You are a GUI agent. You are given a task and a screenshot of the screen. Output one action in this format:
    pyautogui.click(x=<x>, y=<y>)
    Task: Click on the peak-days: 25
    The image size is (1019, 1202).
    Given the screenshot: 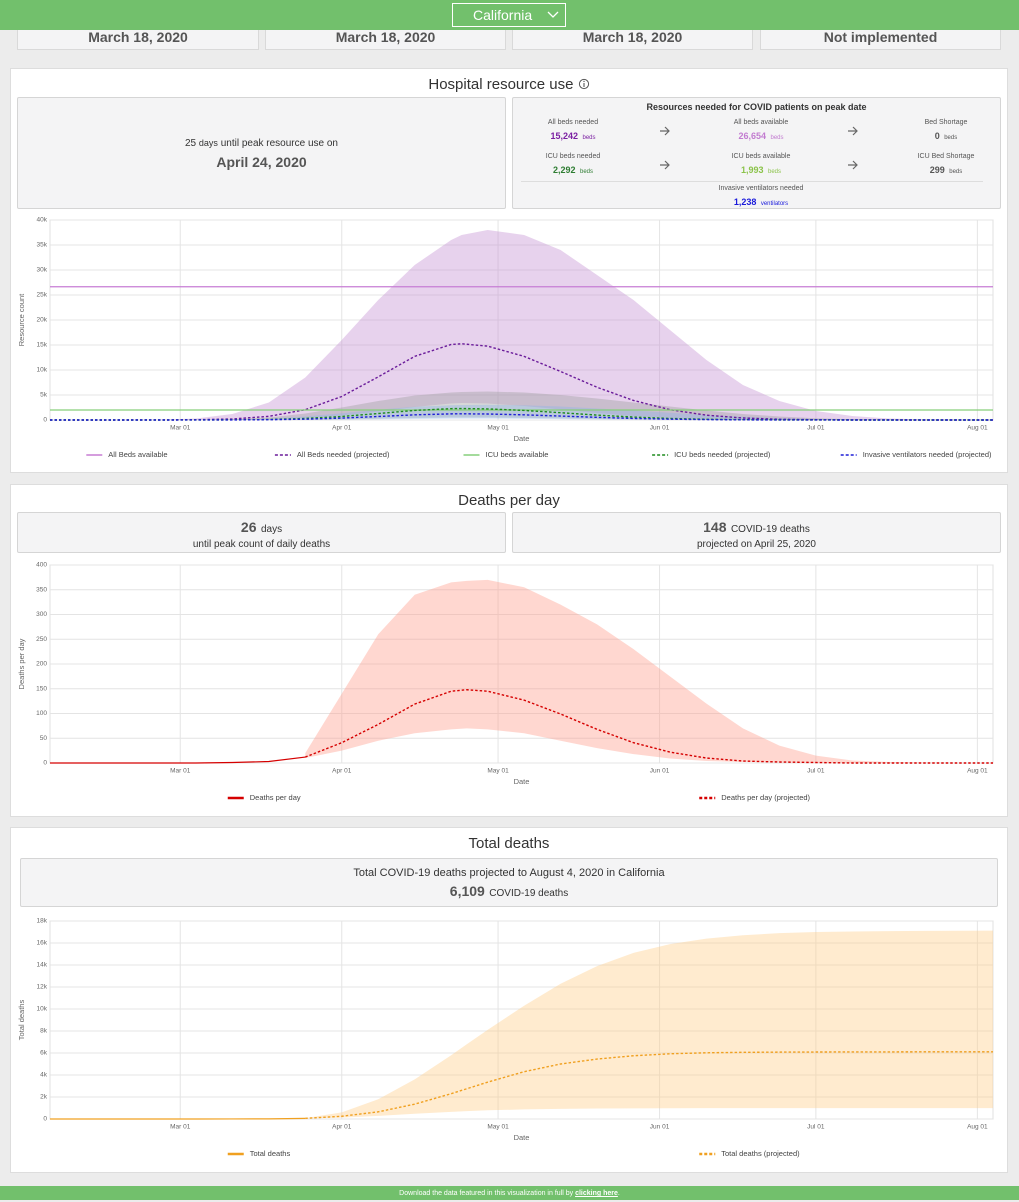 What is the action you would take?
    pyautogui.click(x=191, y=143)
    